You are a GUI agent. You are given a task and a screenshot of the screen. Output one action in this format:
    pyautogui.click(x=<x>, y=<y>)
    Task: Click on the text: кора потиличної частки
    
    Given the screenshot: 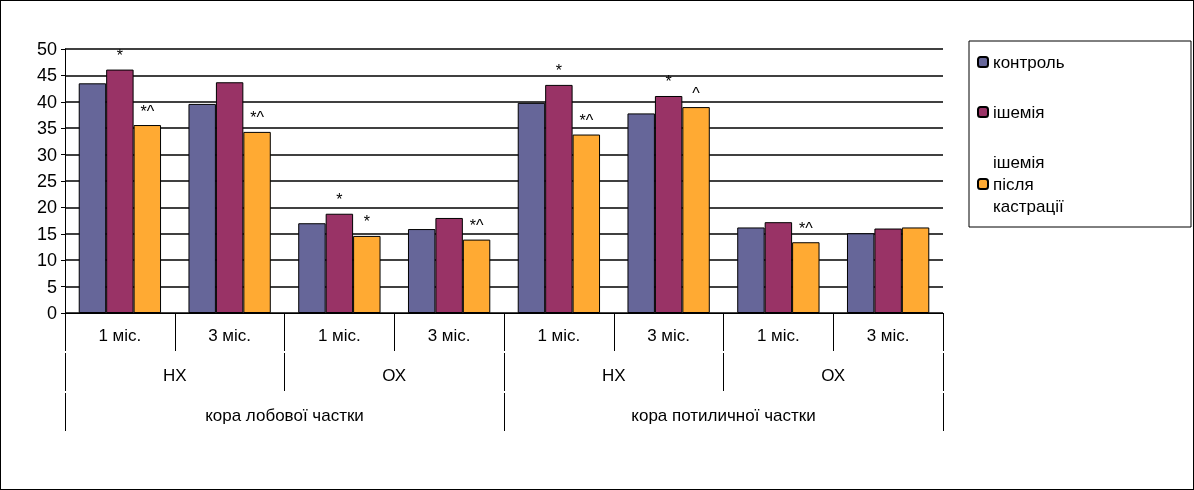 What is the action you would take?
    pyautogui.click(x=723, y=415)
    